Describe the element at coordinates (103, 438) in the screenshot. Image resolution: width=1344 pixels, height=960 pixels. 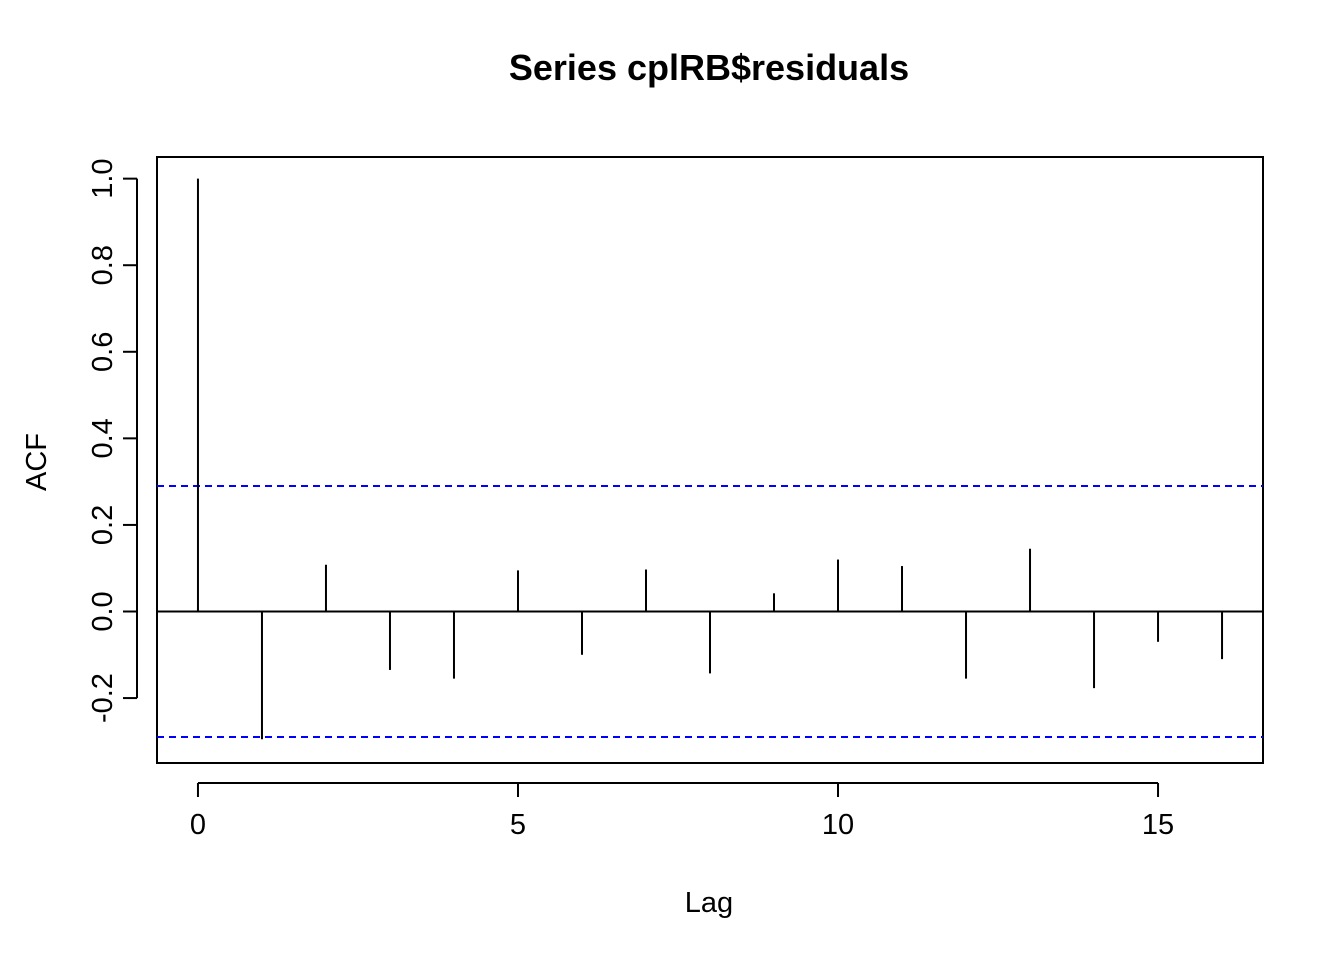
I see `y-tick-label: 0.4` at that location.